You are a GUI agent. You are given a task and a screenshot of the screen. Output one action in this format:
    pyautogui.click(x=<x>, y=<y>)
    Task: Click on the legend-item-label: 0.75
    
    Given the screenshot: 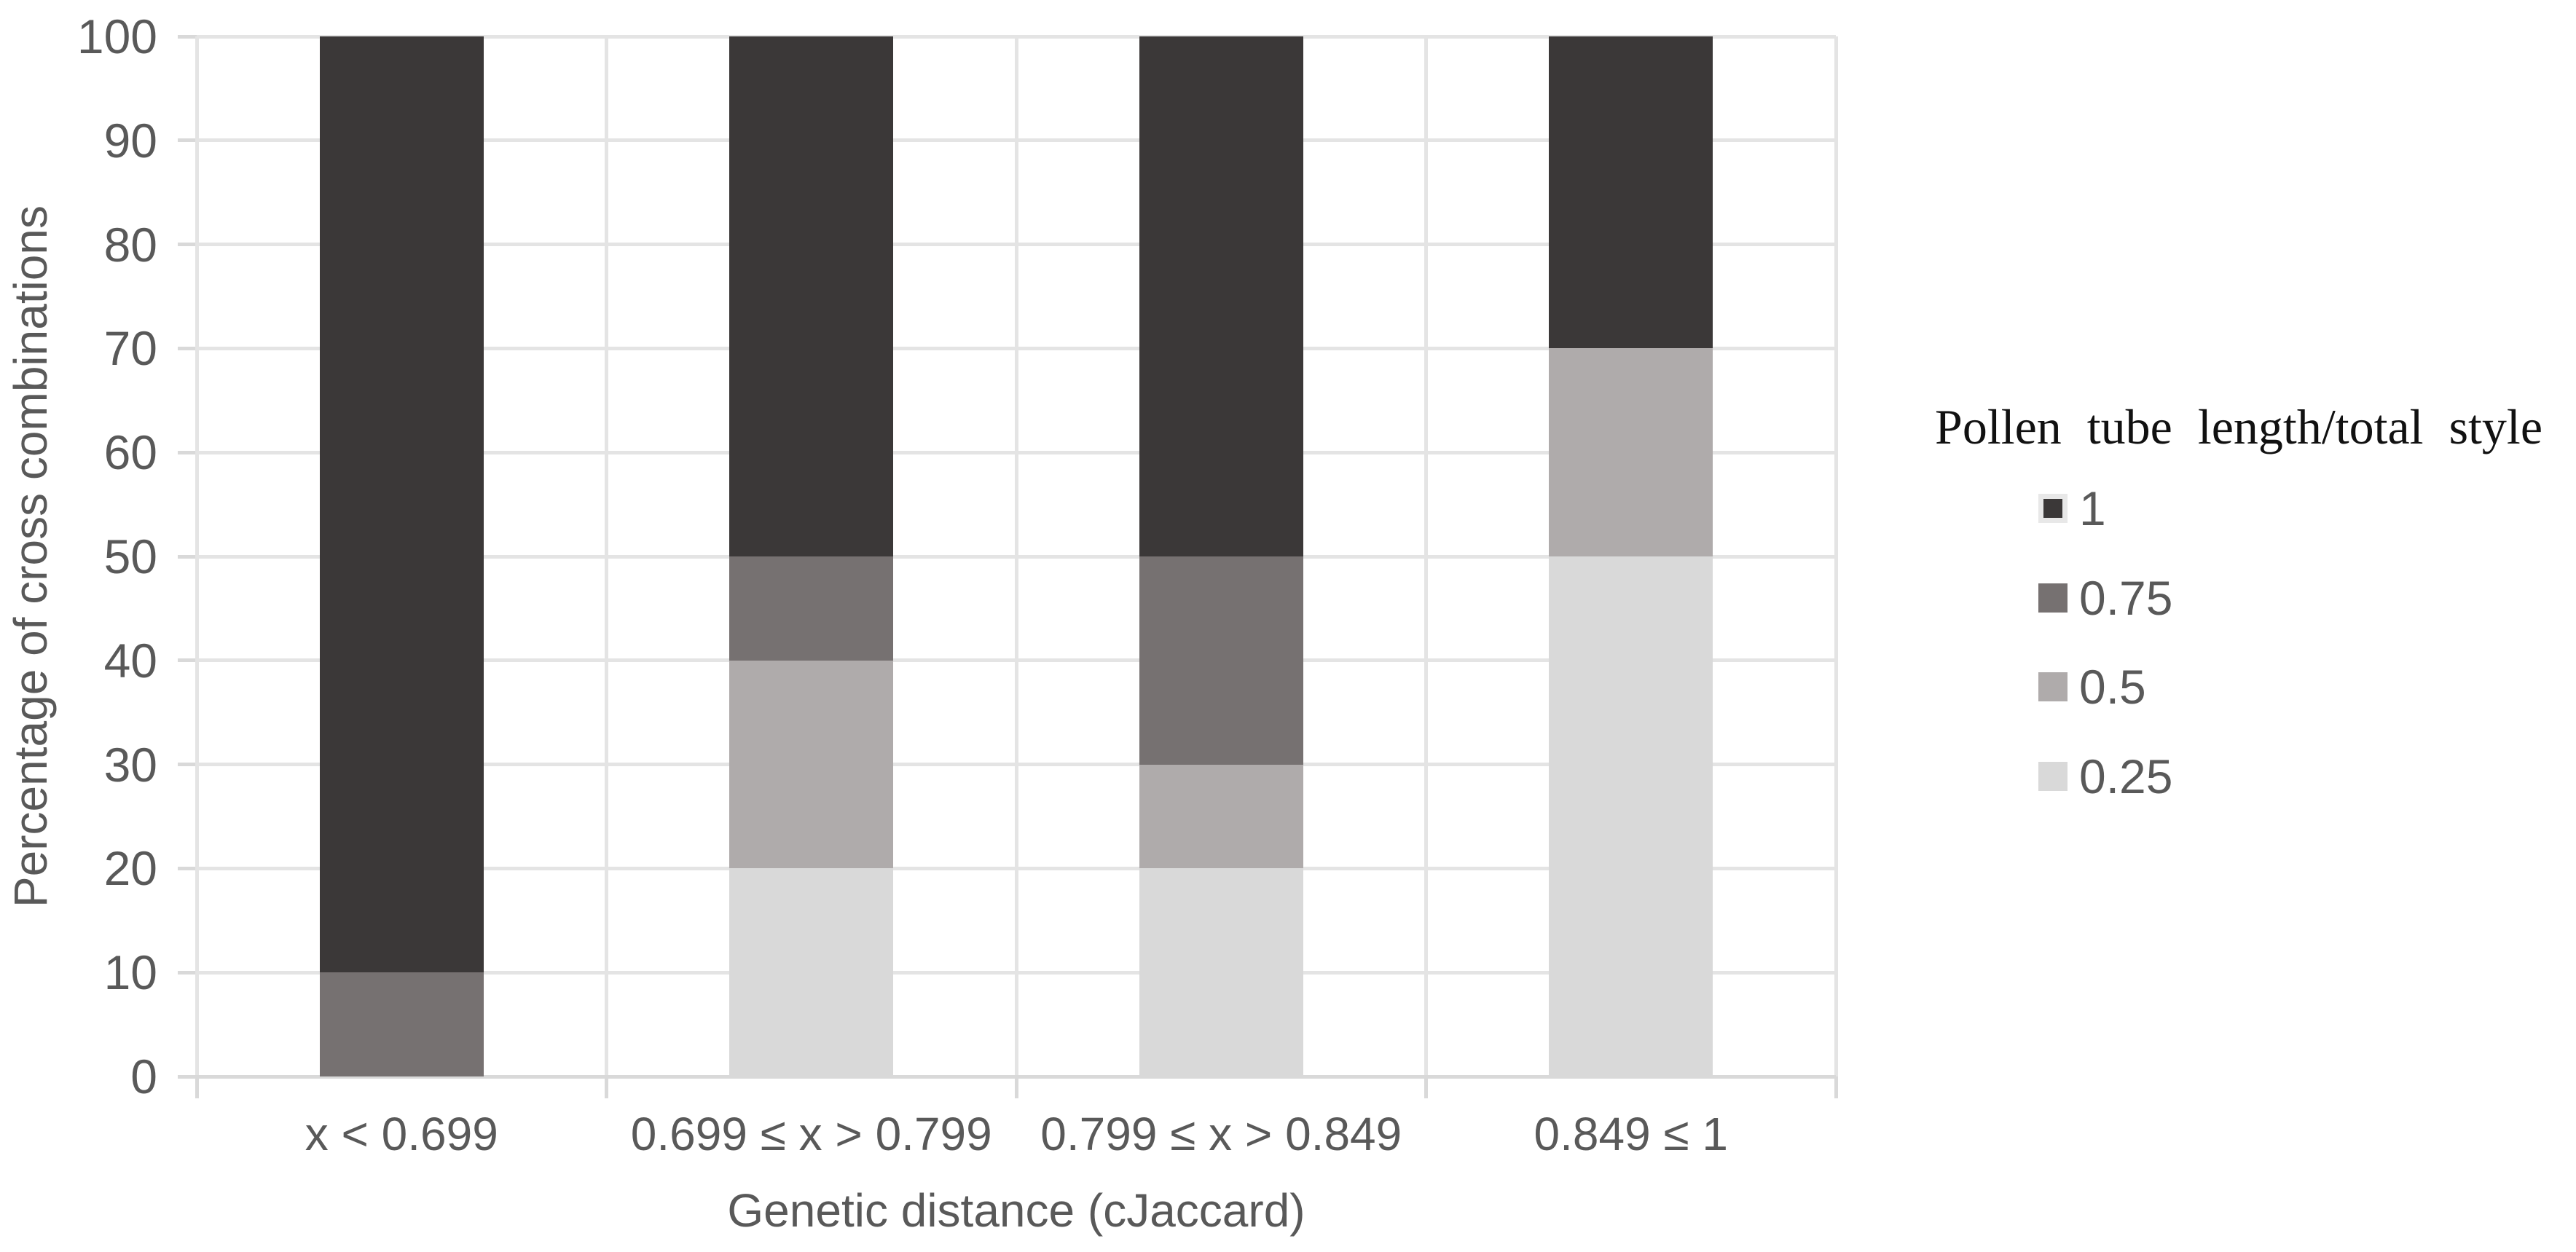 What is the action you would take?
    pyautogui.click(x=2126, y=597)
    